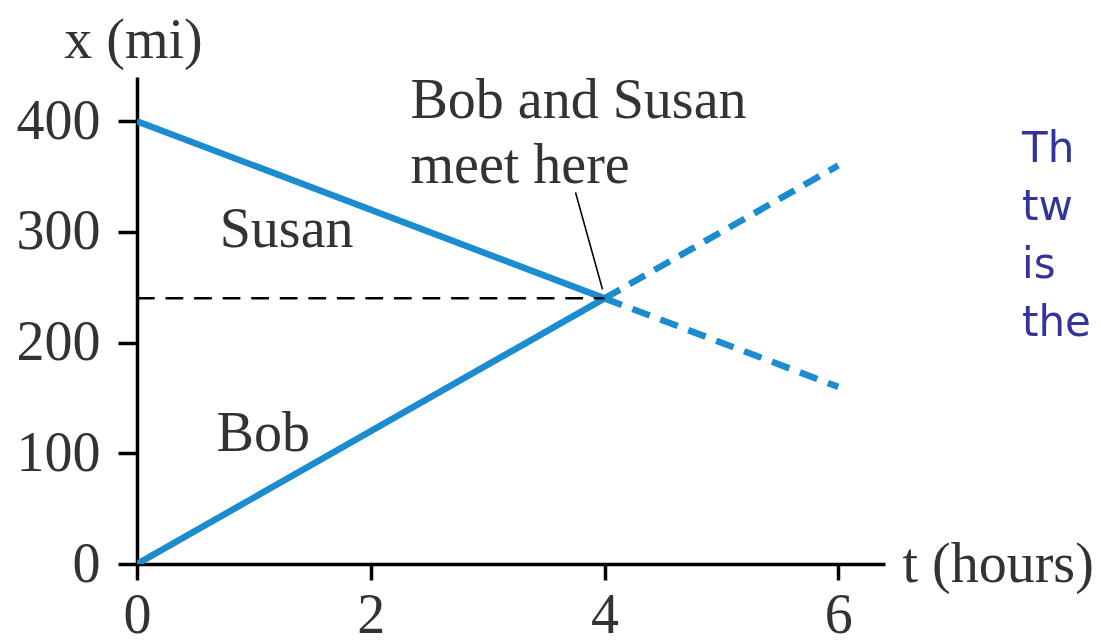  I want to click on x-axis-title: t (hours), so click(998, 563).